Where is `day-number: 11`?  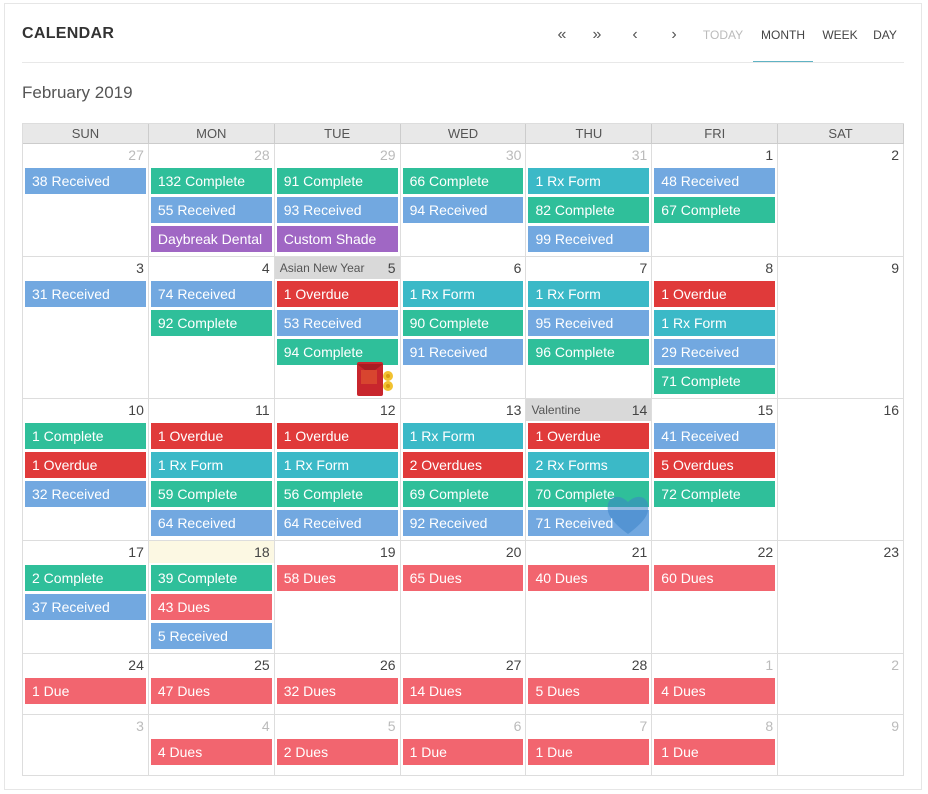
day-number: 11 is located at coordinates (262, 410).